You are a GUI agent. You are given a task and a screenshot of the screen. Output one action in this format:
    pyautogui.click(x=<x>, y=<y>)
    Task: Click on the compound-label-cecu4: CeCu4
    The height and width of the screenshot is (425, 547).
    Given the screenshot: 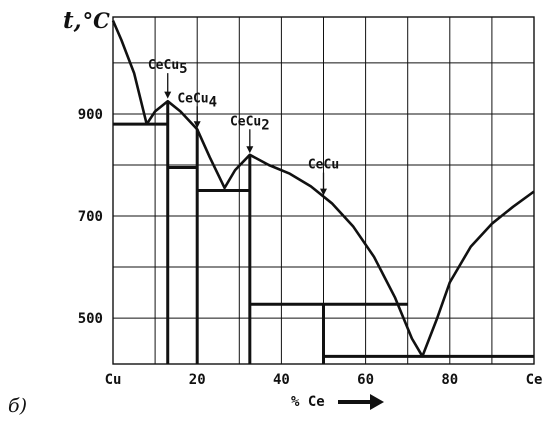 What is the action you would take?
    pyautogui.click(x=197, y=100)
    